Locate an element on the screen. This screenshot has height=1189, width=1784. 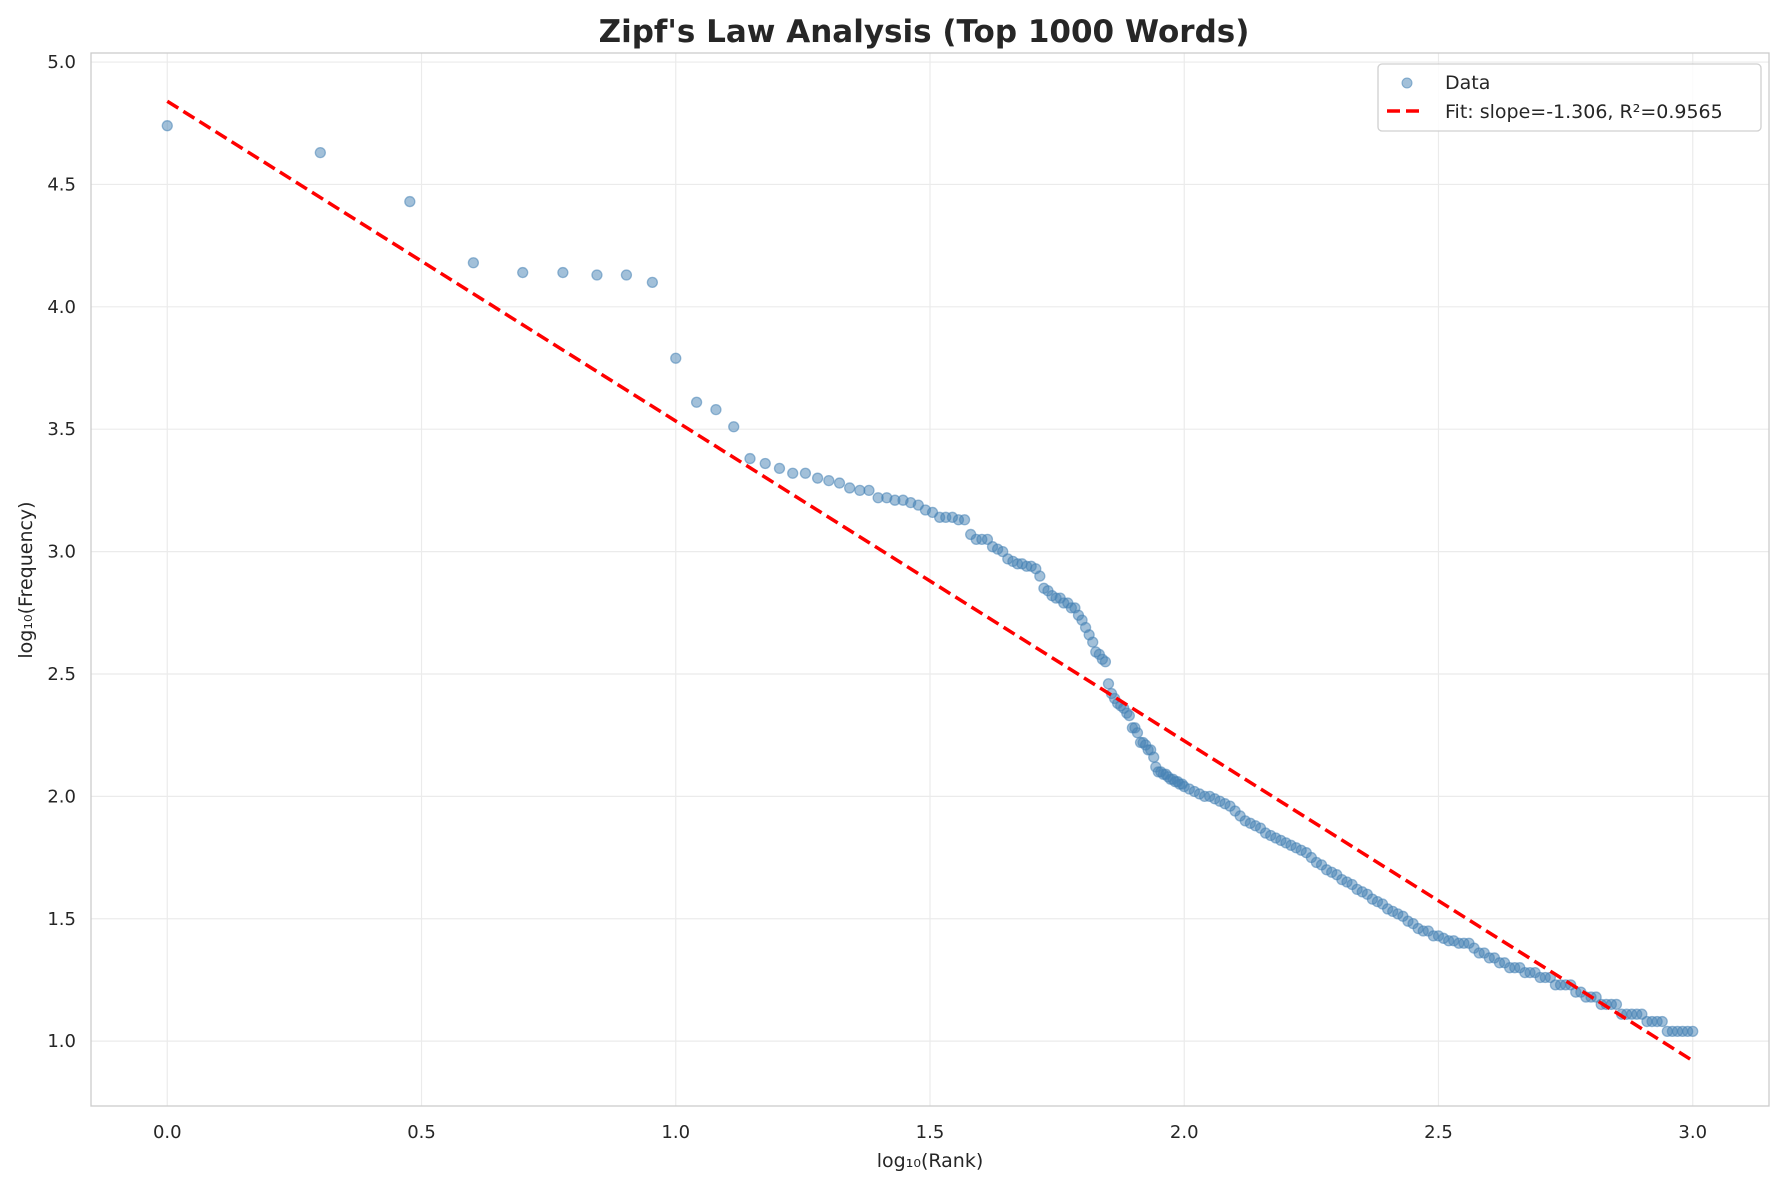
y-tick-label: 3.0 is located at coordinates (61, 552).